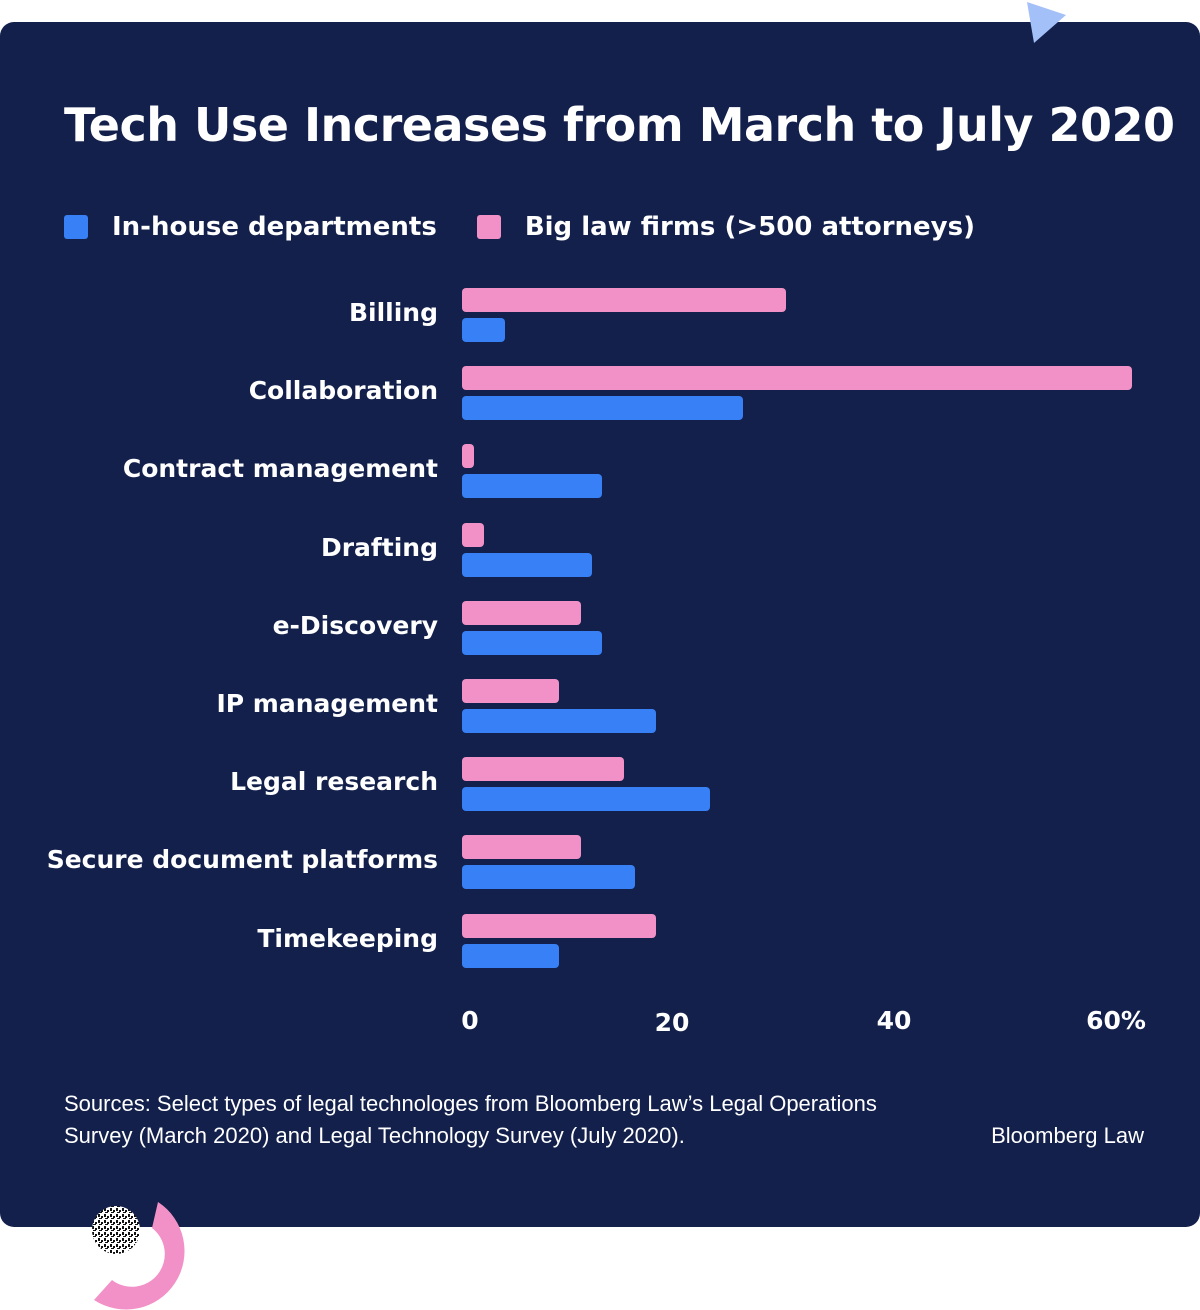 The height and width of the screenshot is (1310, 1200). What do you see at coordinates (280, 469) in the screenshot?
I see `category-label: Contract management` at bounding box center [280, 469].